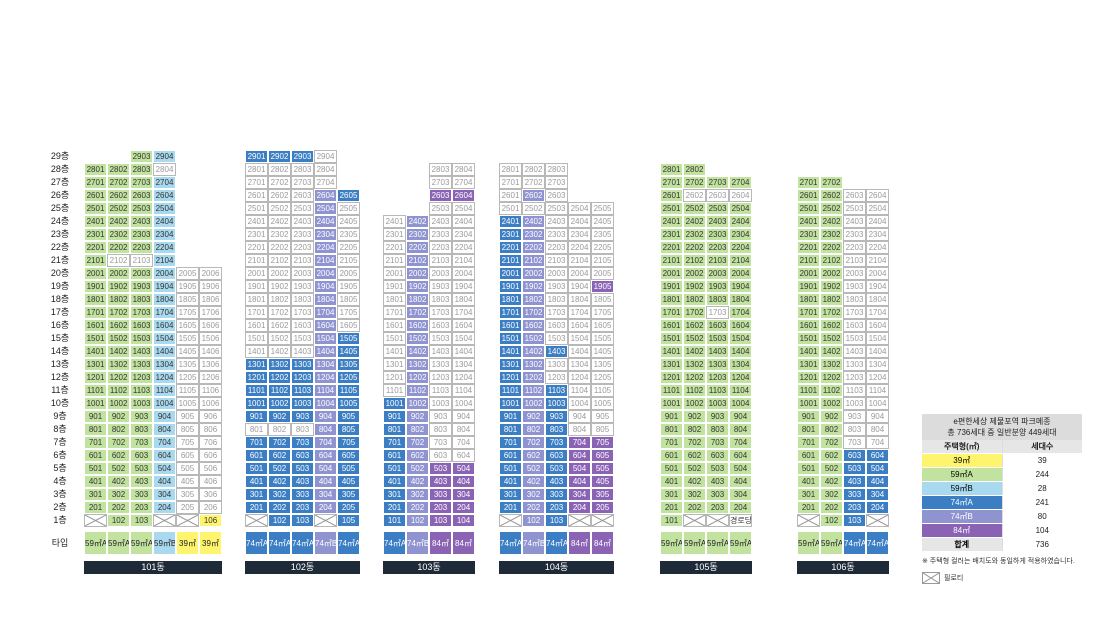  What do you see at coordinates (279, 364) in the screenshot?
I see `unit-102동-1302: 1302` at bounding box center [279, 364].